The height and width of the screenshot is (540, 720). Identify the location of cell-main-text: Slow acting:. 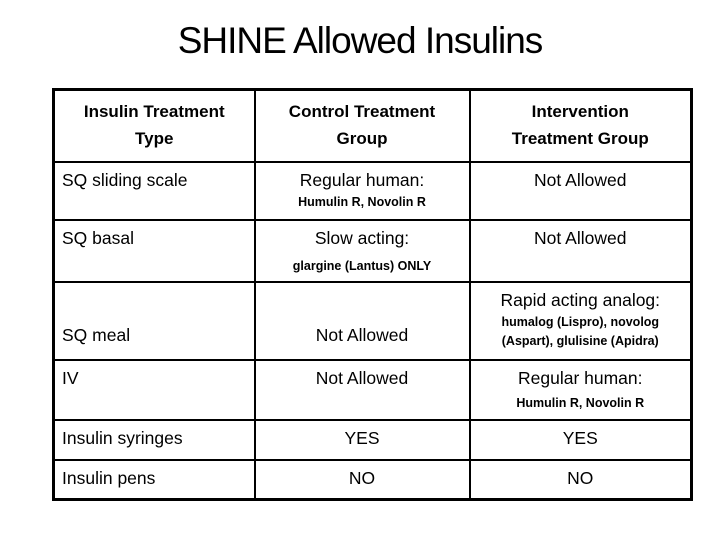
(362, 237).